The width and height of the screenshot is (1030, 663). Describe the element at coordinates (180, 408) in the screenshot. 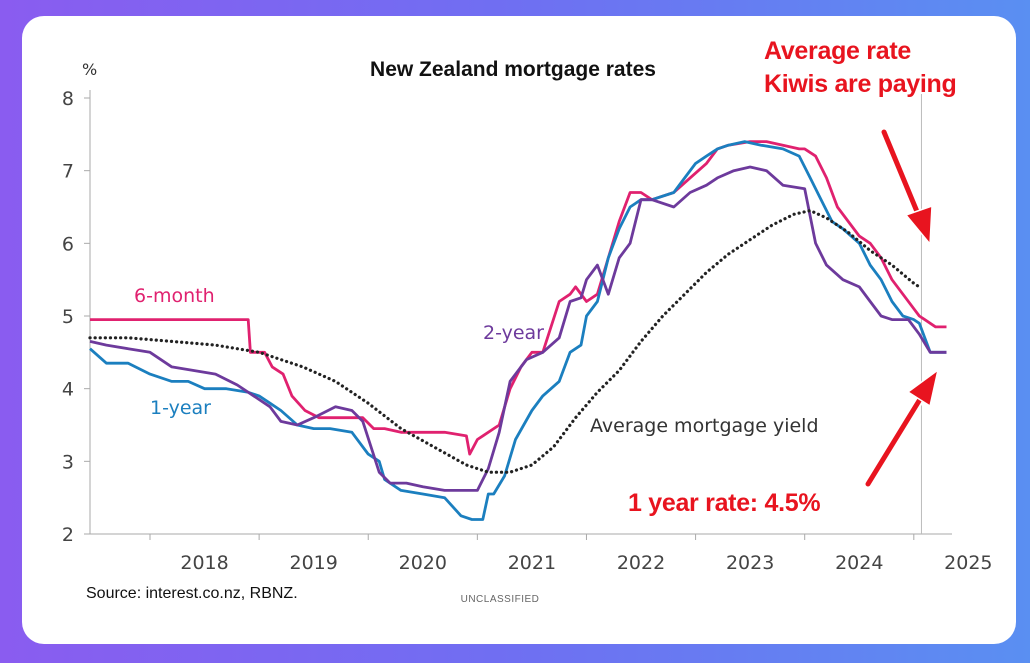

I see `series-label-1-year: 1-year` at that location.